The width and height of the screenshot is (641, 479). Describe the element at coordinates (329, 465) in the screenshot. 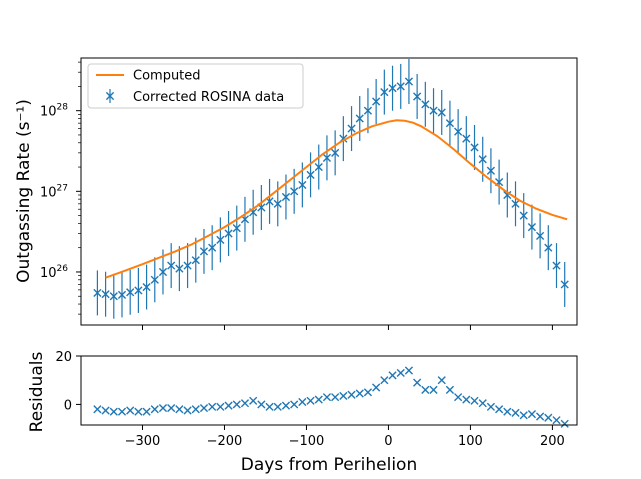

I see `x-axis-label: Days from Perihelion` at that location.